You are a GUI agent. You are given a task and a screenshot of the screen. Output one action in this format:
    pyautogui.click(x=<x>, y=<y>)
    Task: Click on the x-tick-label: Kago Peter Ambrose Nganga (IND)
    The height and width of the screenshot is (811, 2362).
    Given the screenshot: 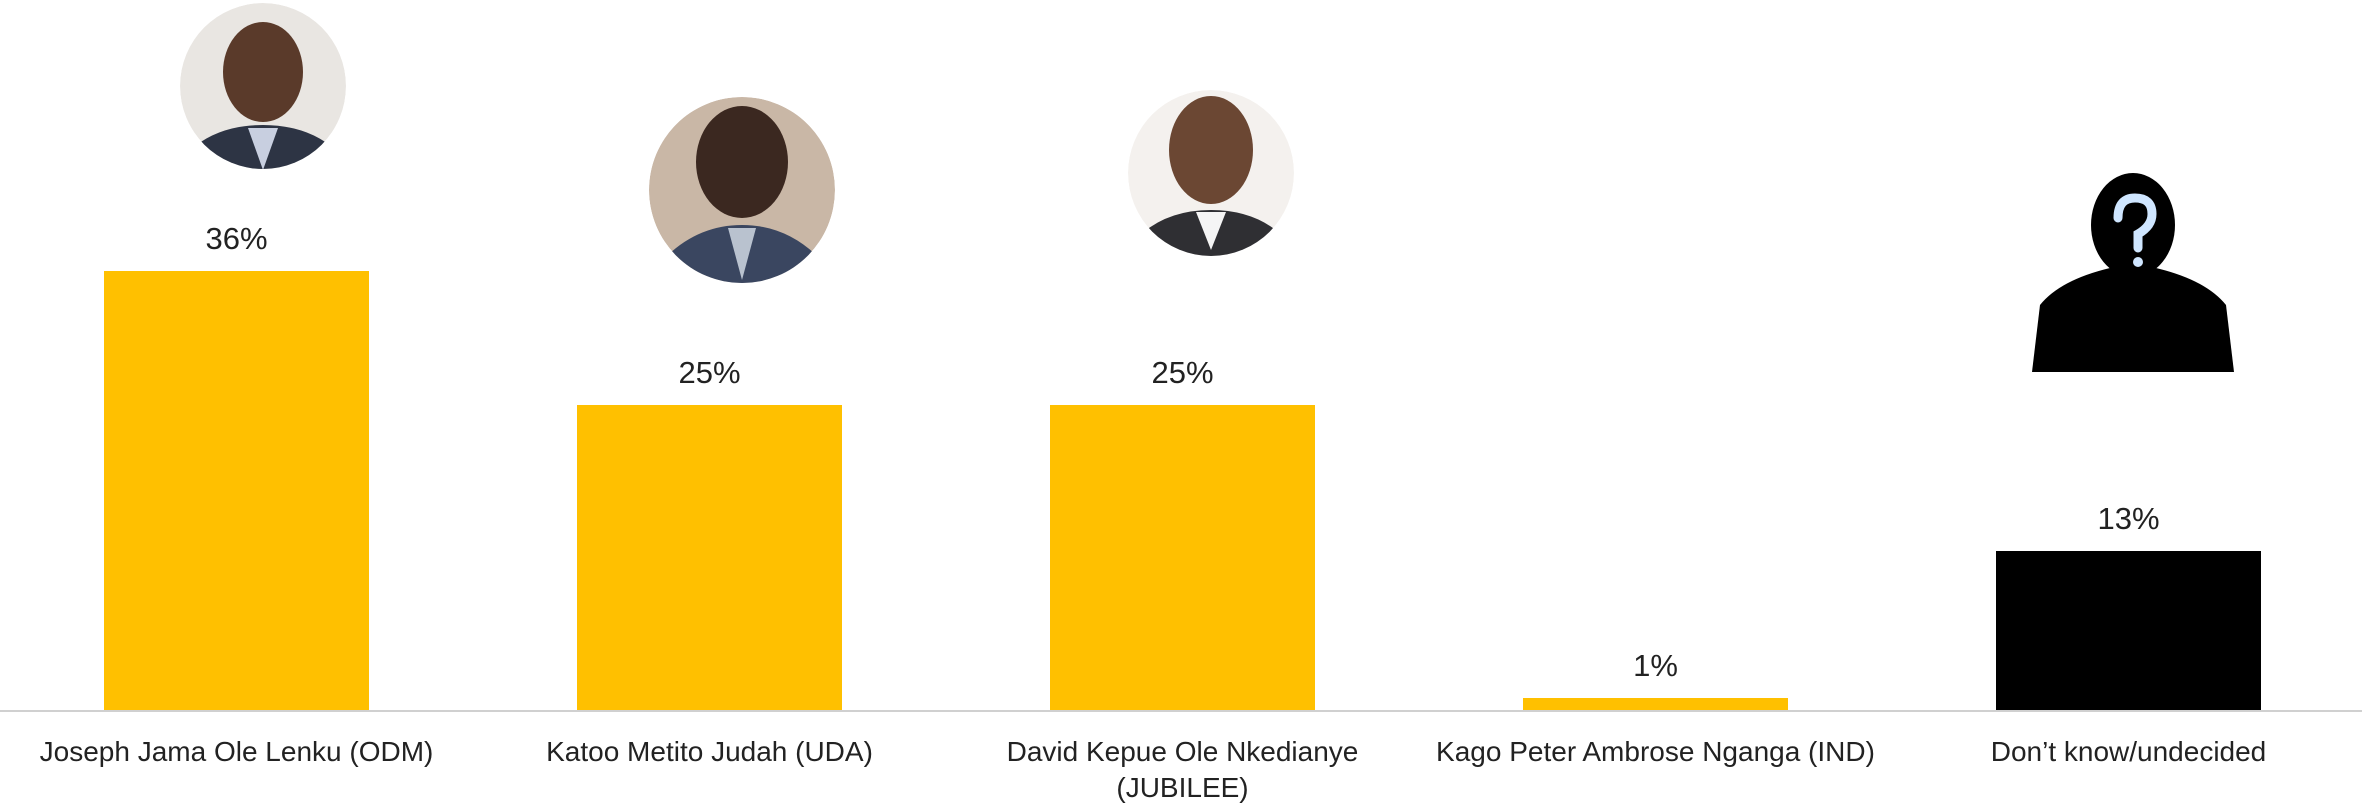 What is the action you would take?
    pyautogui.click(x=1655, y=751)
    